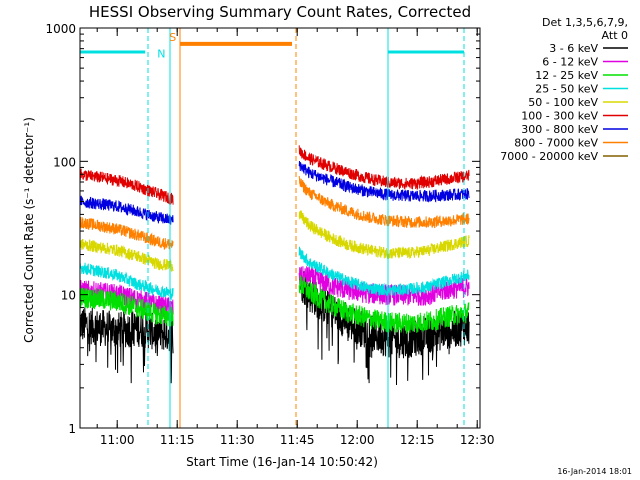 The image size is (640, 480). What do you see at coordinates (477, 440) in the screenshot?
I see `x-tick-label-6: 12:30` at bounding box center [477, 440].